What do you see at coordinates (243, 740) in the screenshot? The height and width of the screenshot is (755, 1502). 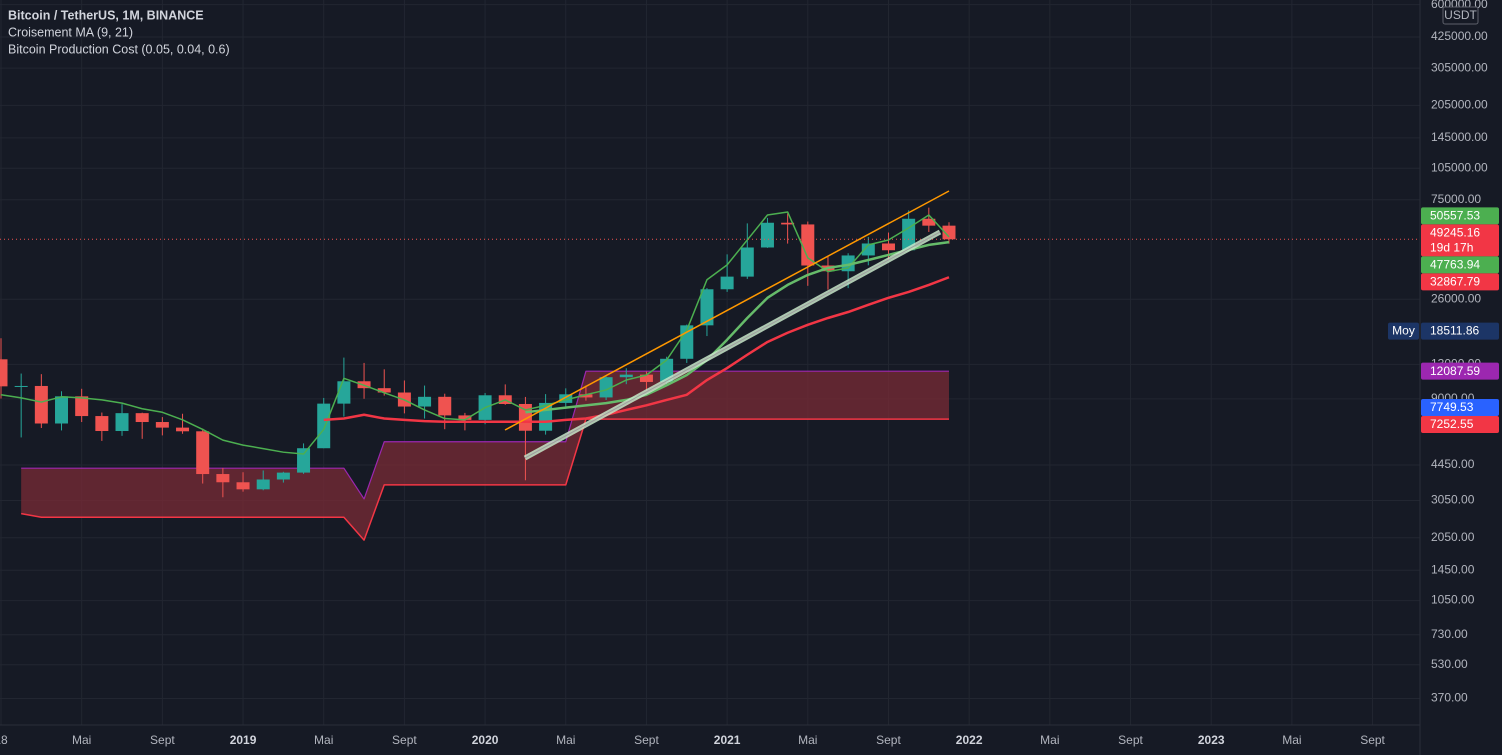 I see `x-tick-label: 2019` at bounding box center [243, 740].